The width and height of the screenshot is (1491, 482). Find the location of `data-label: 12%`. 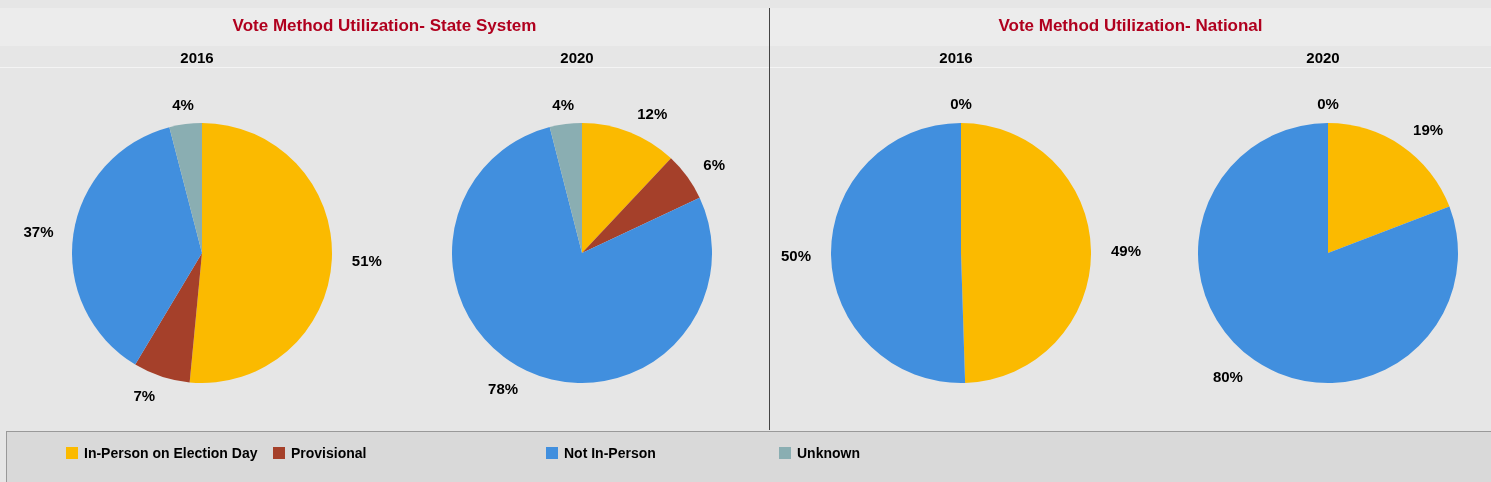

data-label: 12% is located at coordinates (652, 114).